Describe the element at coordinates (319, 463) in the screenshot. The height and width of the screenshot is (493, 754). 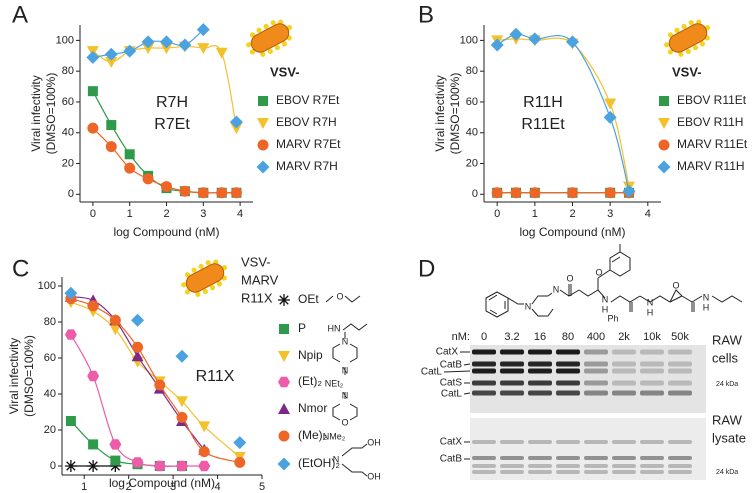
I see `legend-label: (EtOH)₂` at that location.